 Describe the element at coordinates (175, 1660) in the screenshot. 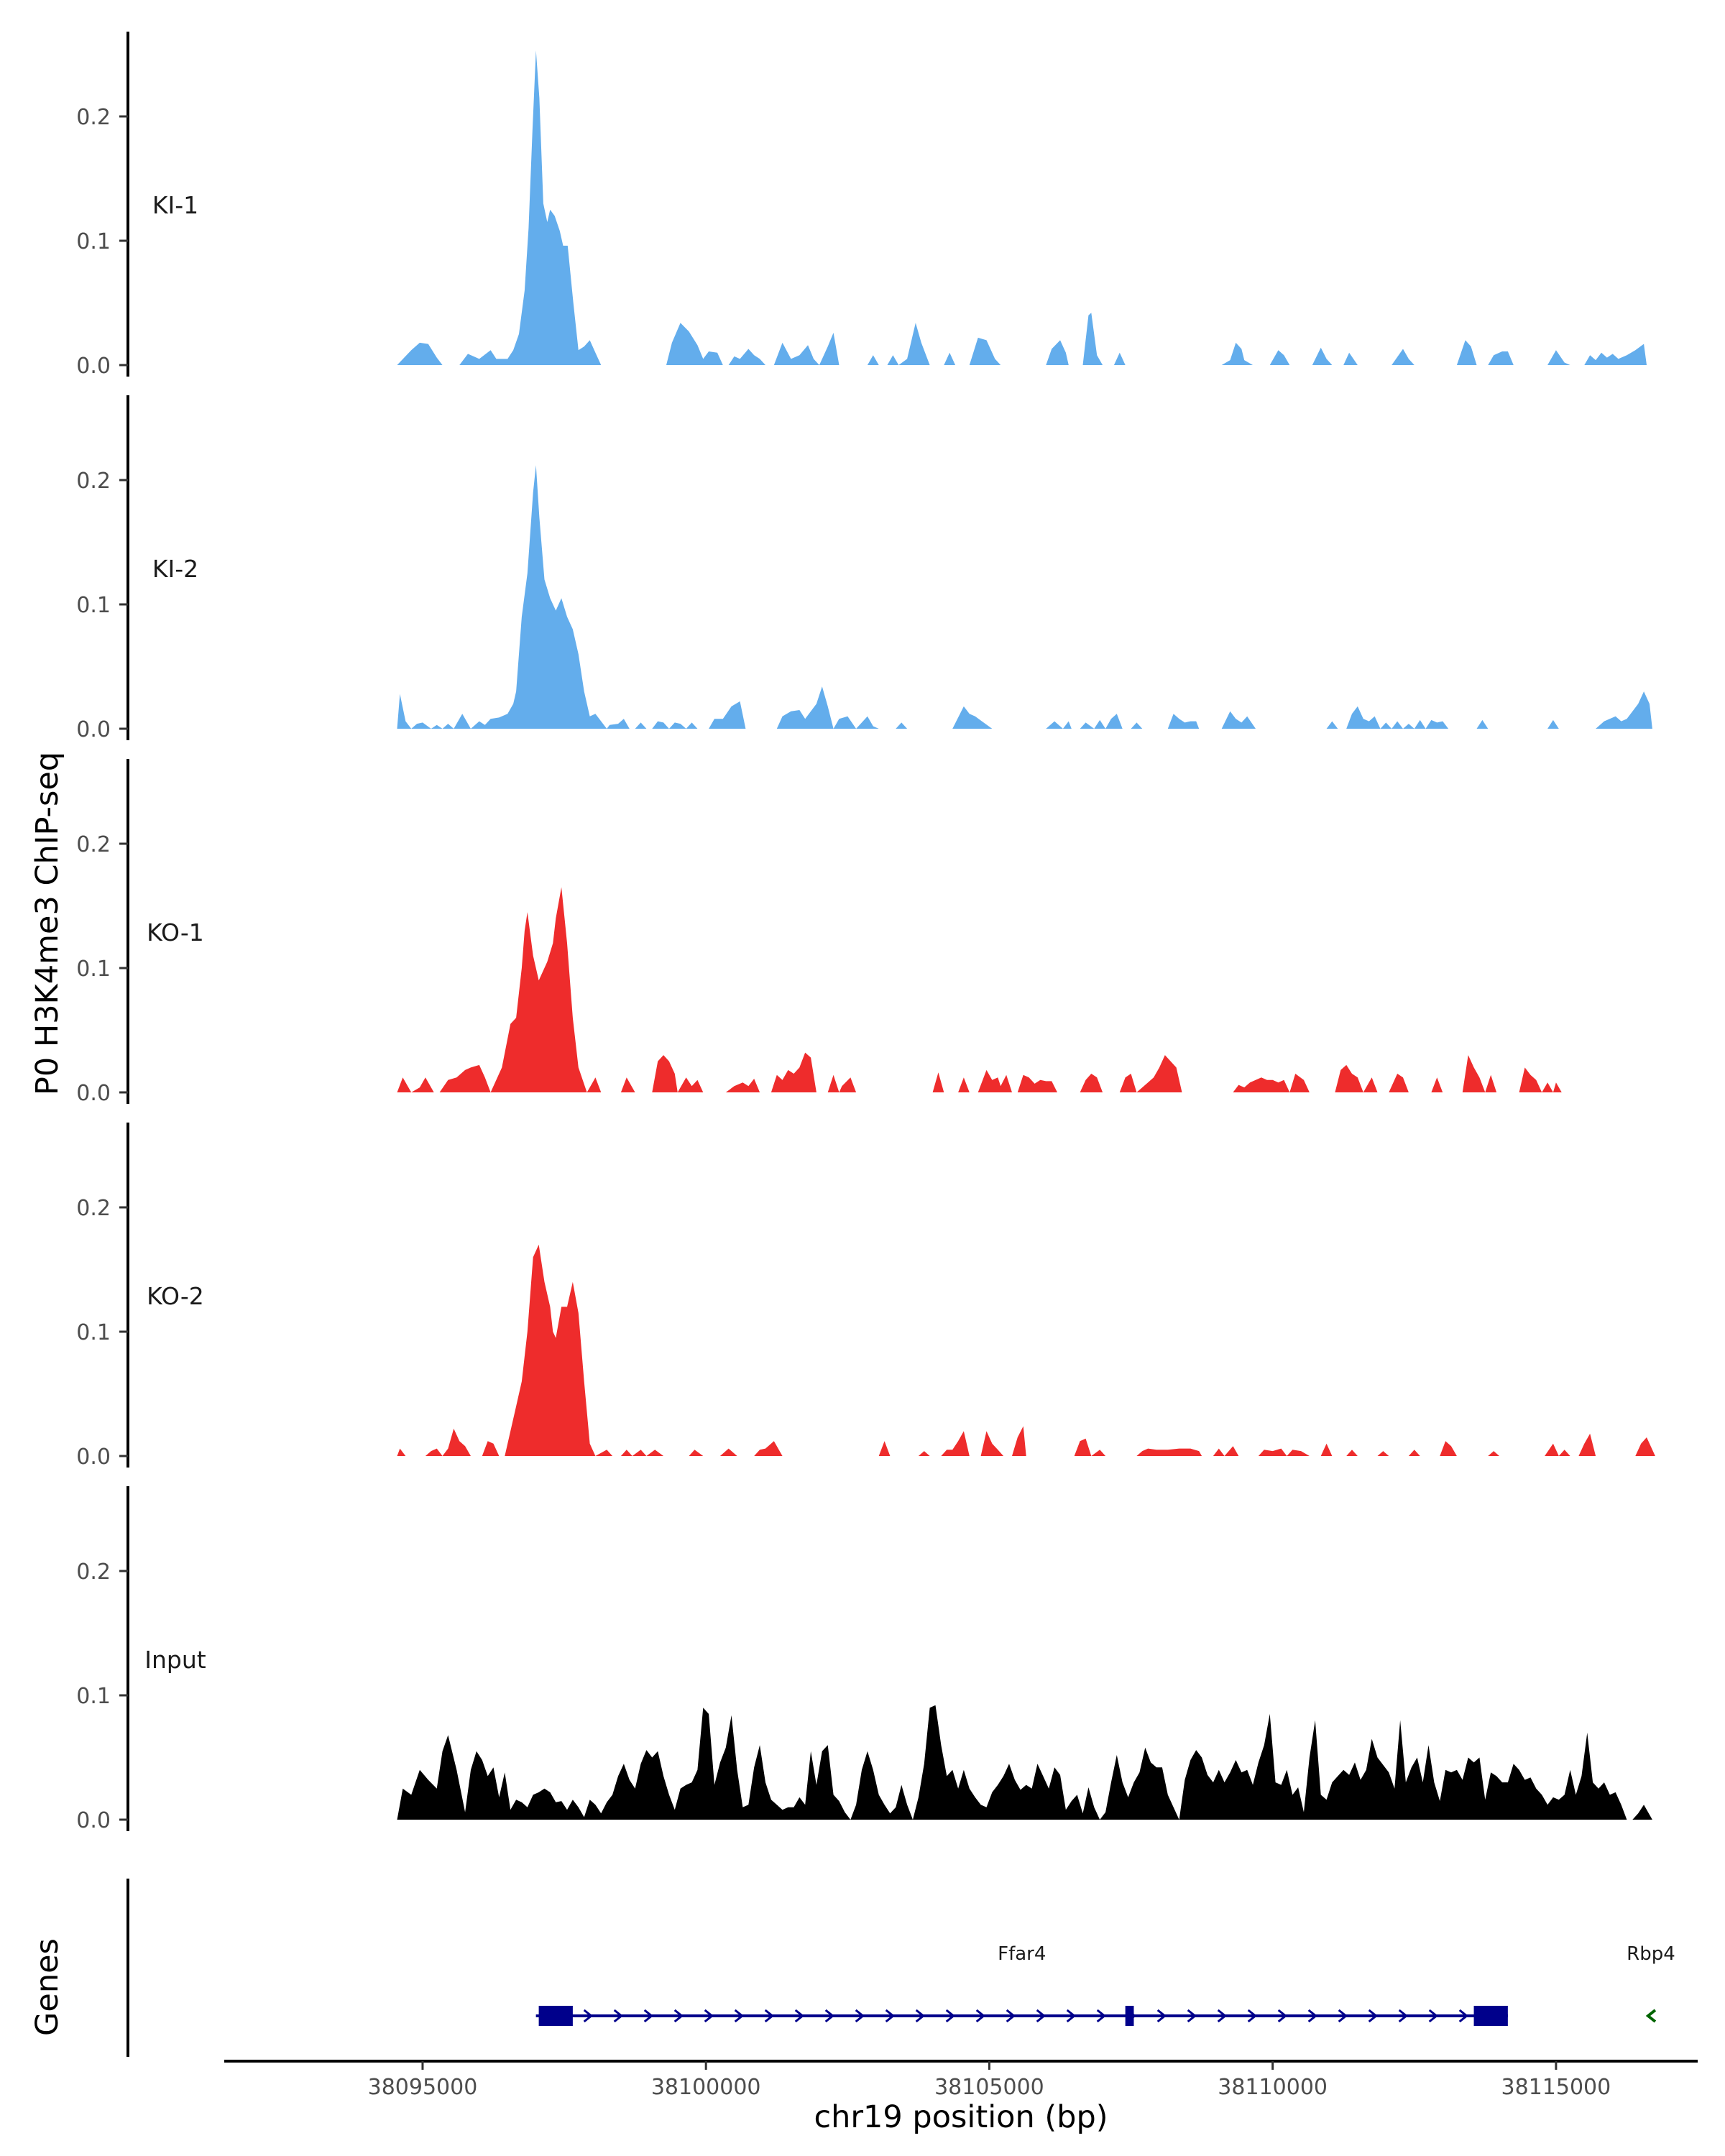

I see `track-label: Input` at that location.